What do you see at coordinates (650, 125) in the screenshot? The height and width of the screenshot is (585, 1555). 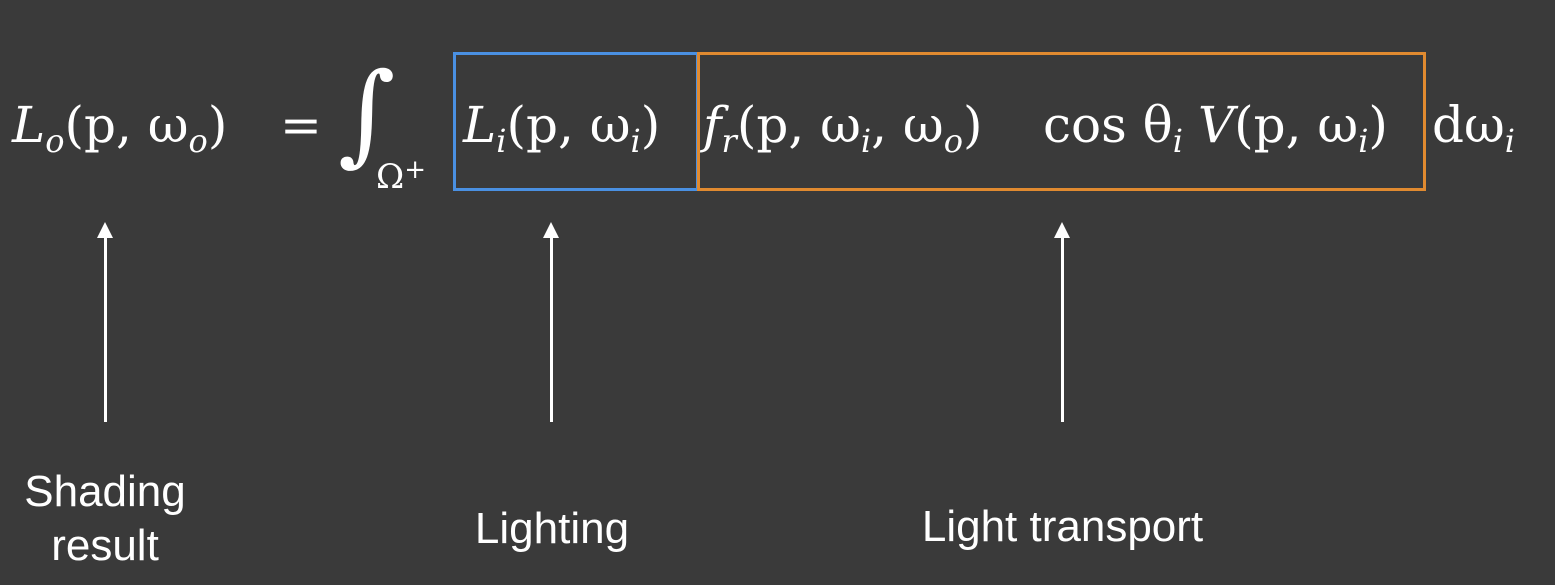 I see `lighting-close: )` at bounding box center [650, 125].